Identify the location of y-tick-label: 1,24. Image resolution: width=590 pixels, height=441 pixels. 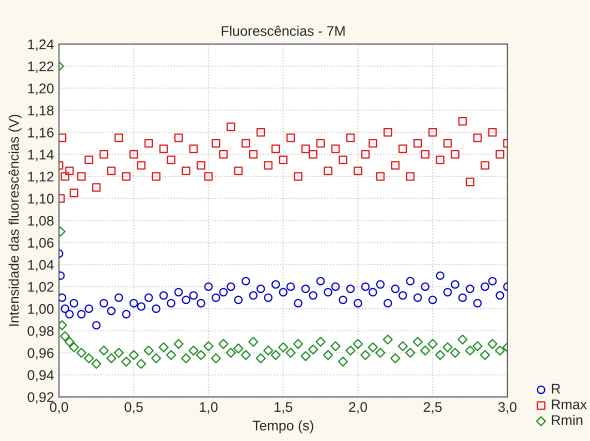
(41, 45).